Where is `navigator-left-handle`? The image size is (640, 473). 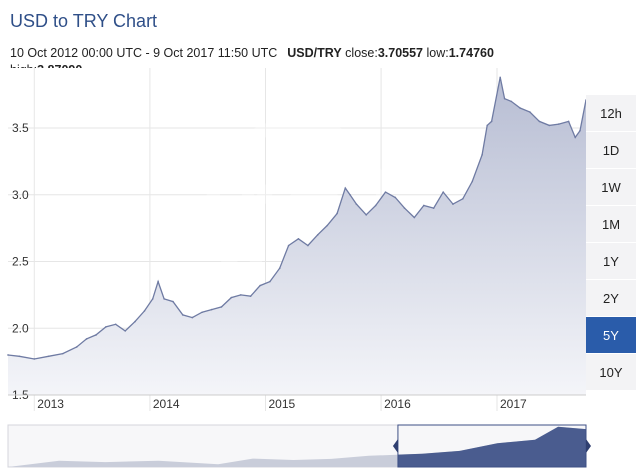
navigator-left-handle is located at coordinates (395, 446).